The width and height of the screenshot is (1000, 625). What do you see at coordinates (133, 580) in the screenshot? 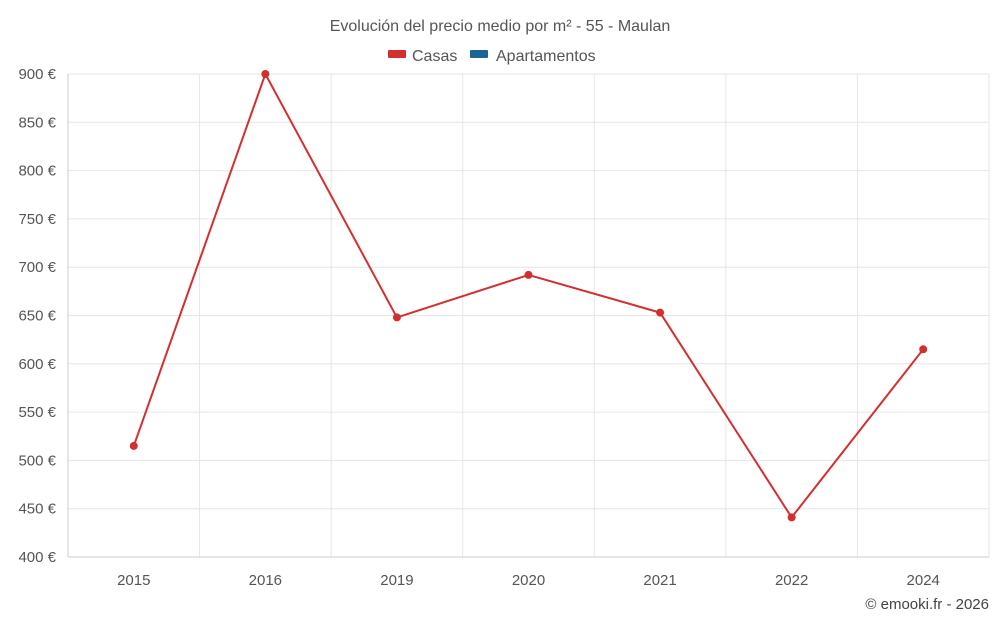
I see `x-tick-label: 2015` at bounding box center [133, 580].